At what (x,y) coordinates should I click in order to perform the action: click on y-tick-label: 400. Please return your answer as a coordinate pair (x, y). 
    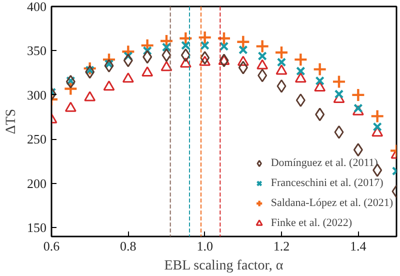
    Looking at the image, I should click on (36, 7).